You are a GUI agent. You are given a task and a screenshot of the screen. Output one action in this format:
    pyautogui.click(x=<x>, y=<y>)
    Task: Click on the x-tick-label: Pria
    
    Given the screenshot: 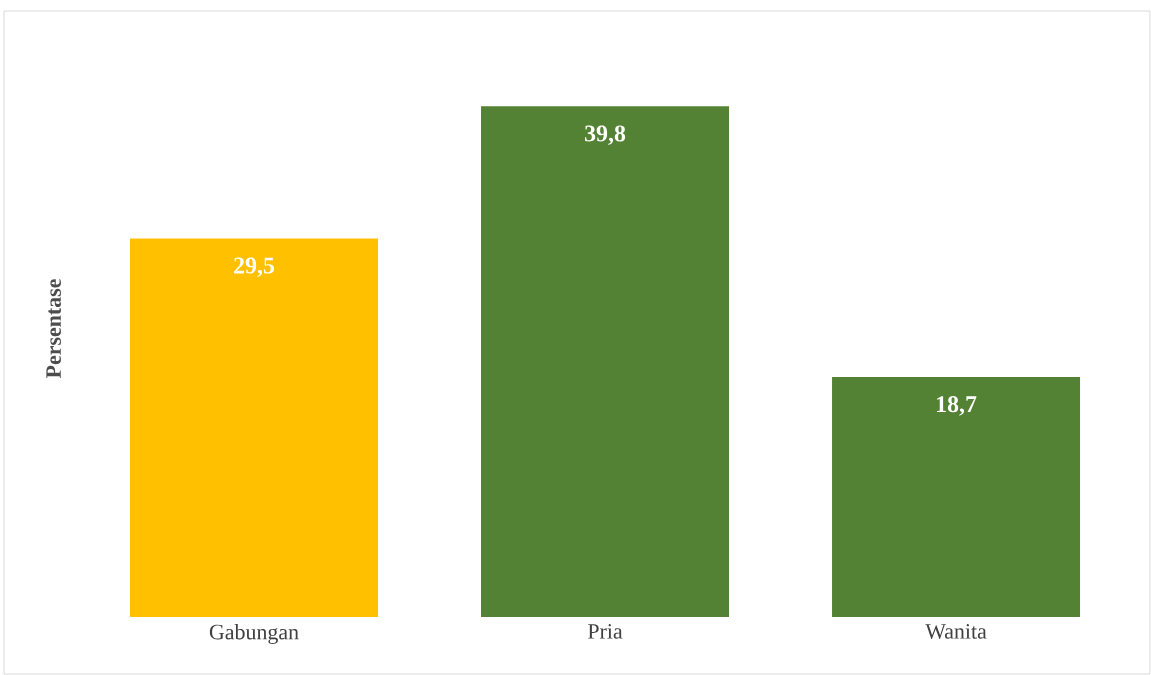 What is the action you would take?
    pyautogui.click(x=605, y=631)
    